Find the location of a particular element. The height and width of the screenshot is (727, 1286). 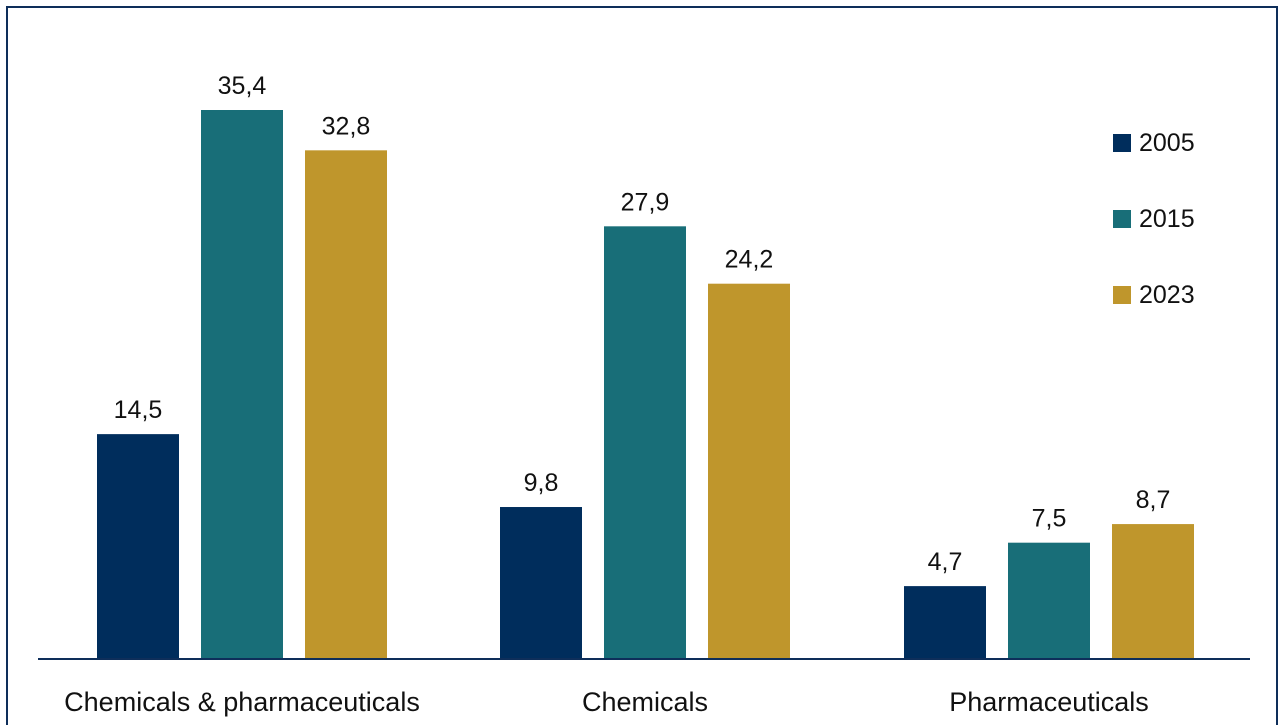

data-label-2015-3: 7,5 is located at coordinates (1049, 519).